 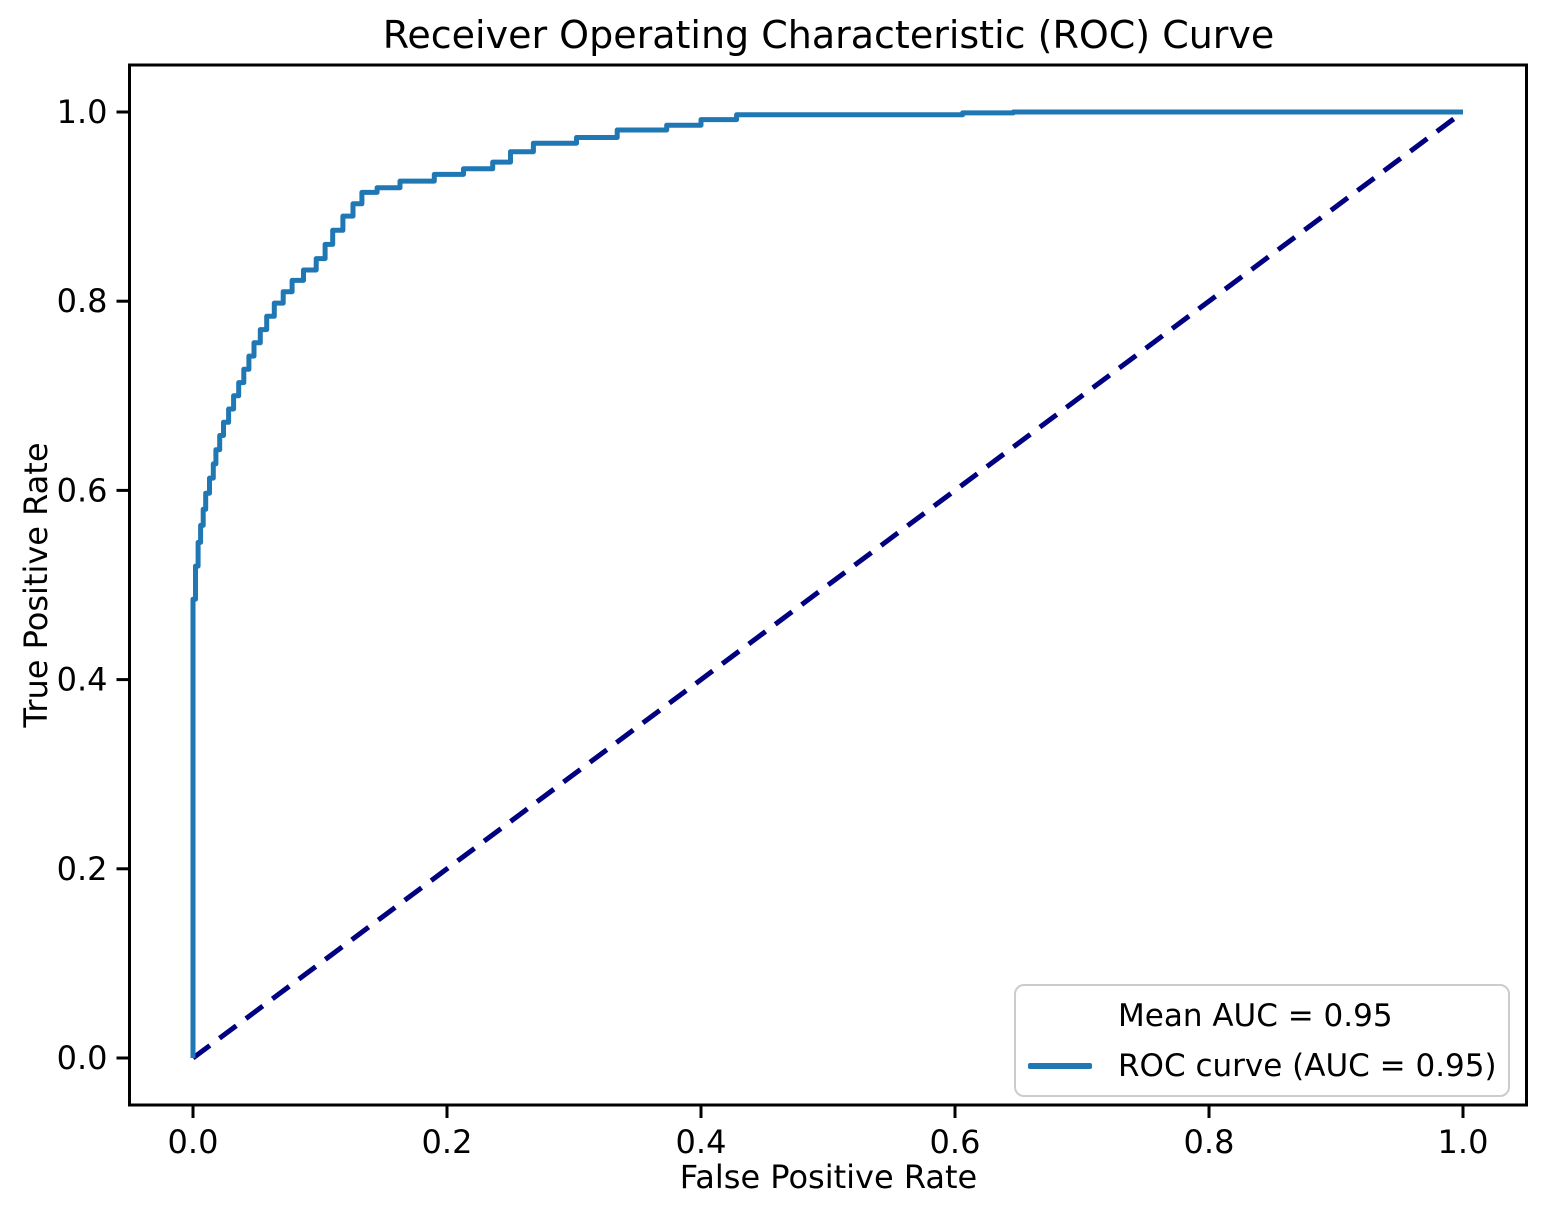 I want to click on legend: Mean AUC = 0.95 ROC curve (AUC = 0.95), so click(x=1262, y=1040).